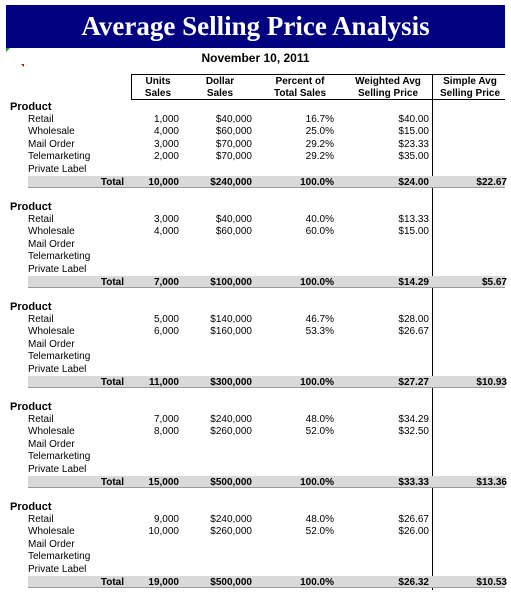 This screenshot has height=600, width=511. Describe the element at coordinates (158, 87) in the screenshot. I see `header-units-sales: Units Sales` at that location.